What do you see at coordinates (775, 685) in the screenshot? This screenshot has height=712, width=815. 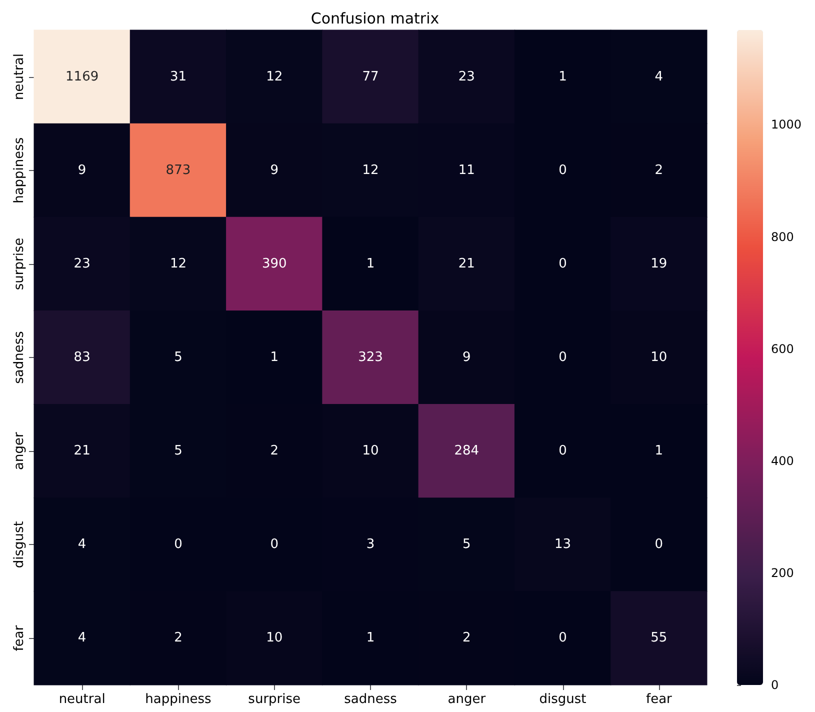 I see `color-bar-label: 0` at bounding box center [775, 685].